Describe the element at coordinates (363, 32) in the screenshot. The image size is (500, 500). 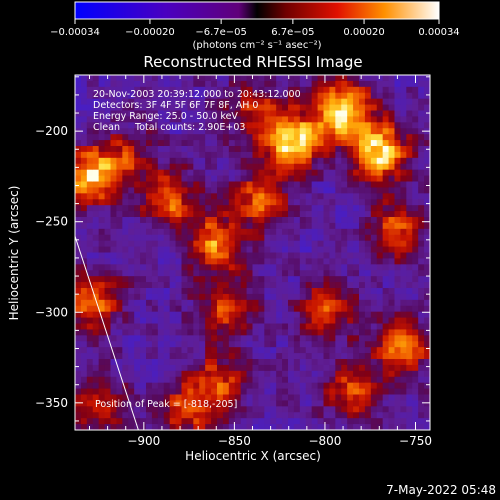
I see `colorbar-tick-label: 0.00020` at that location.